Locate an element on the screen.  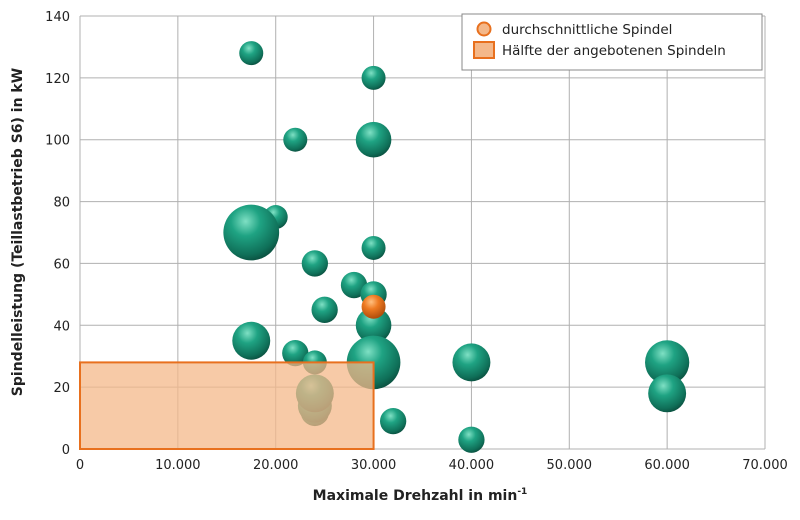
y-tick-label: 140 is located at coordinates (57, 17).